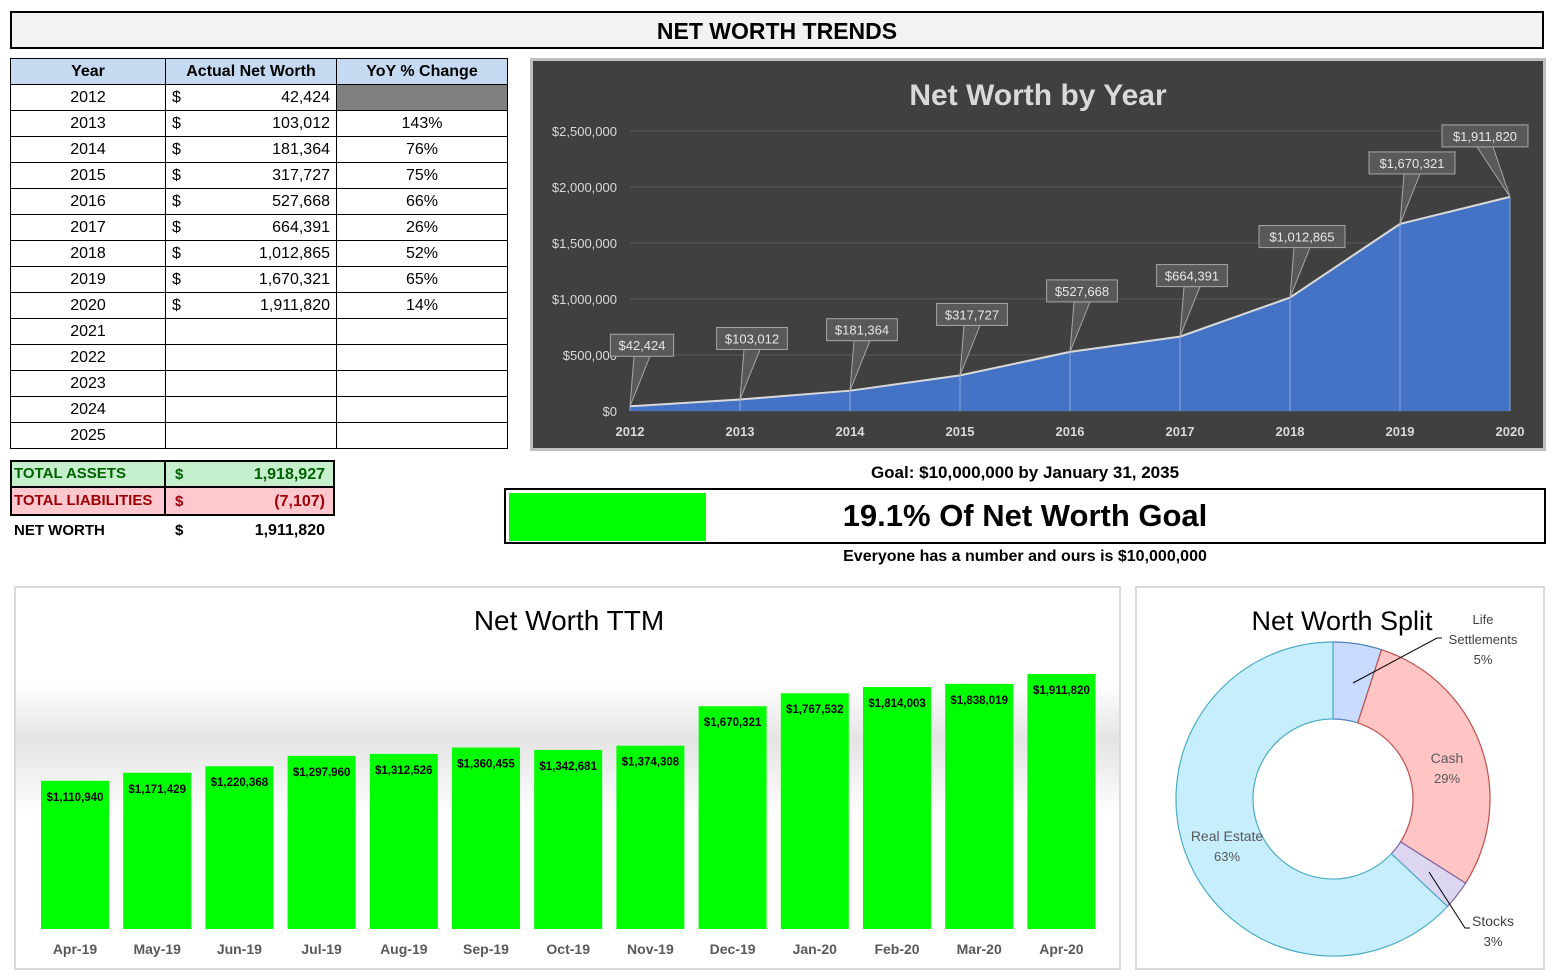 The image size is (1555, 980). What do you see at coordinates (322, 773) in the screenshot?
I see `bar-data-label: $1,297,960` at bounding box center [322, 773].